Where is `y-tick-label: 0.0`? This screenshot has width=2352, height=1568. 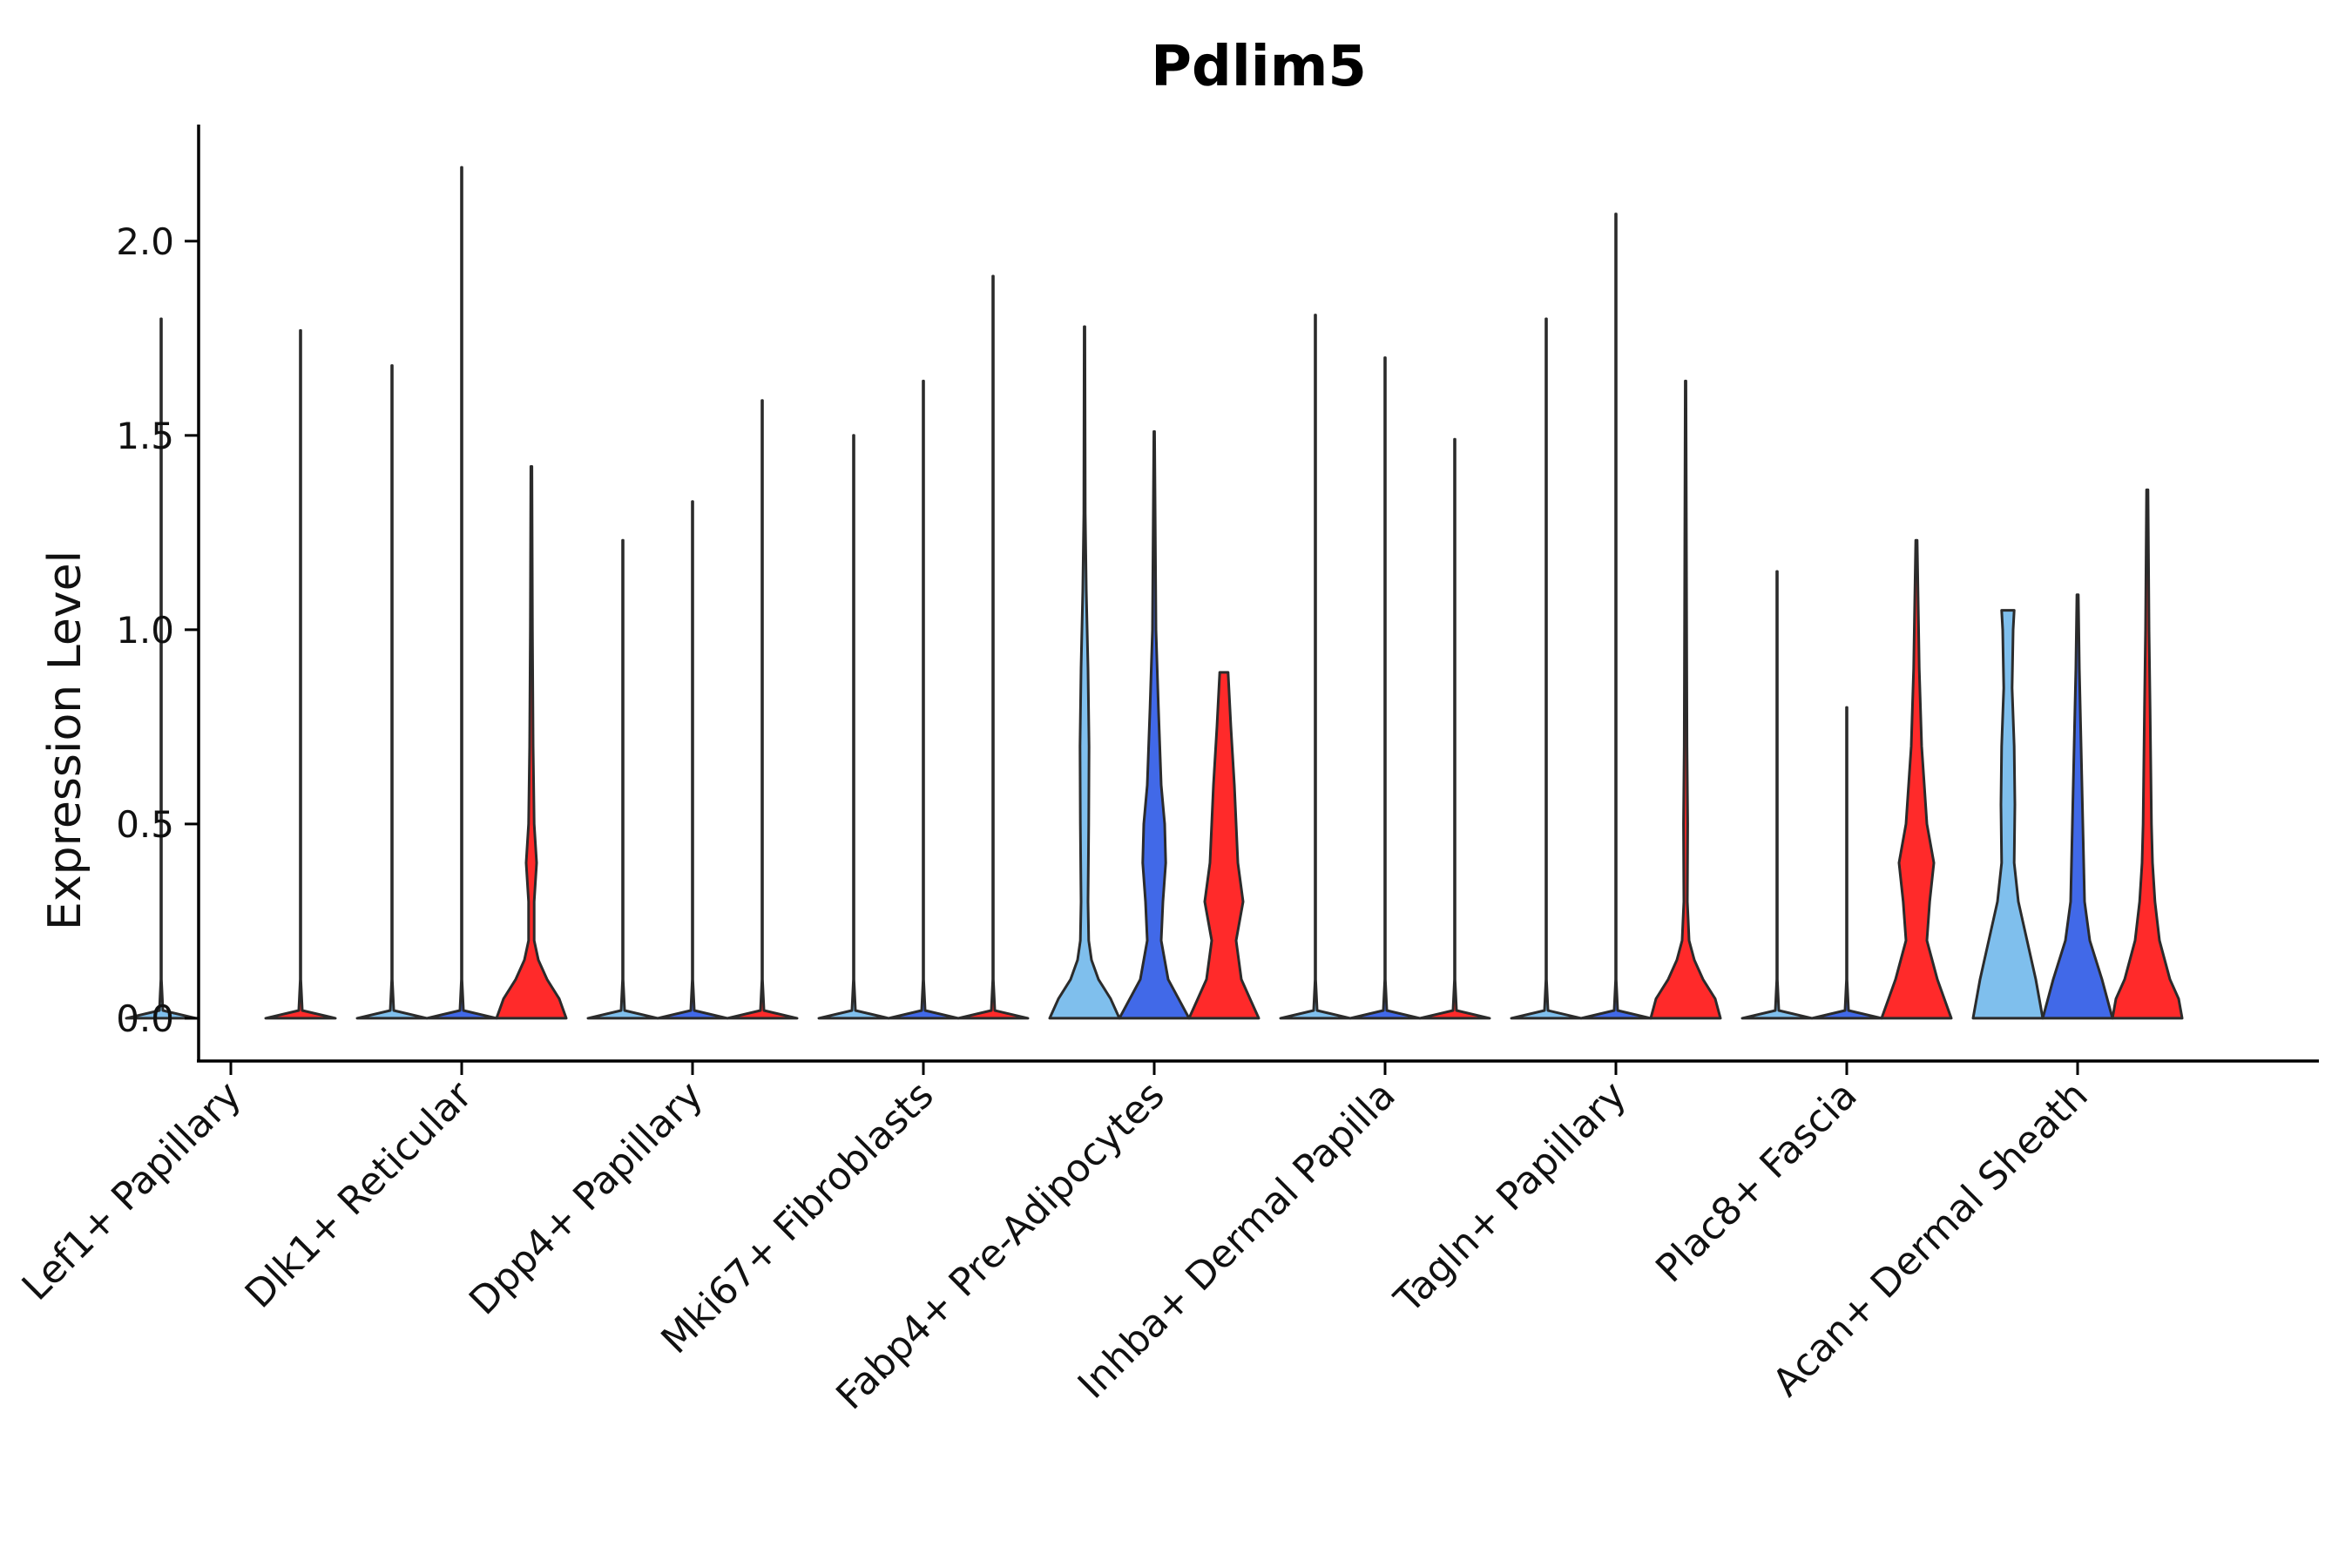 y-tick-label: 0.0 is located at coordinates (145, 1018).